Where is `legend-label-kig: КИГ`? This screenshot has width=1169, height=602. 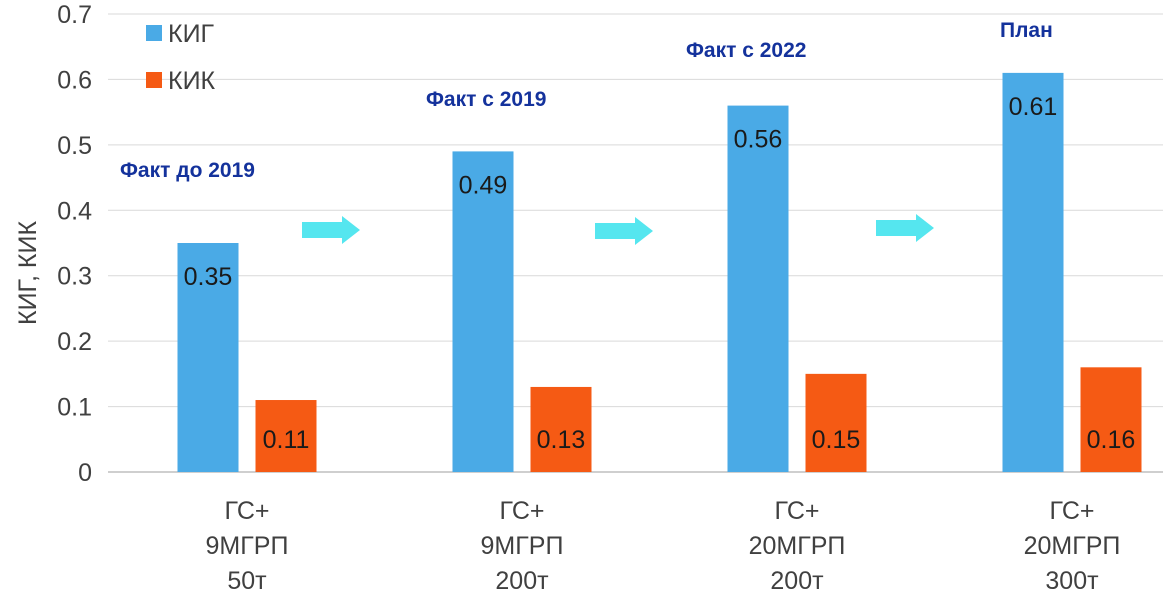 legend-label-kig: КИГ is located at coordinates (191, 34).